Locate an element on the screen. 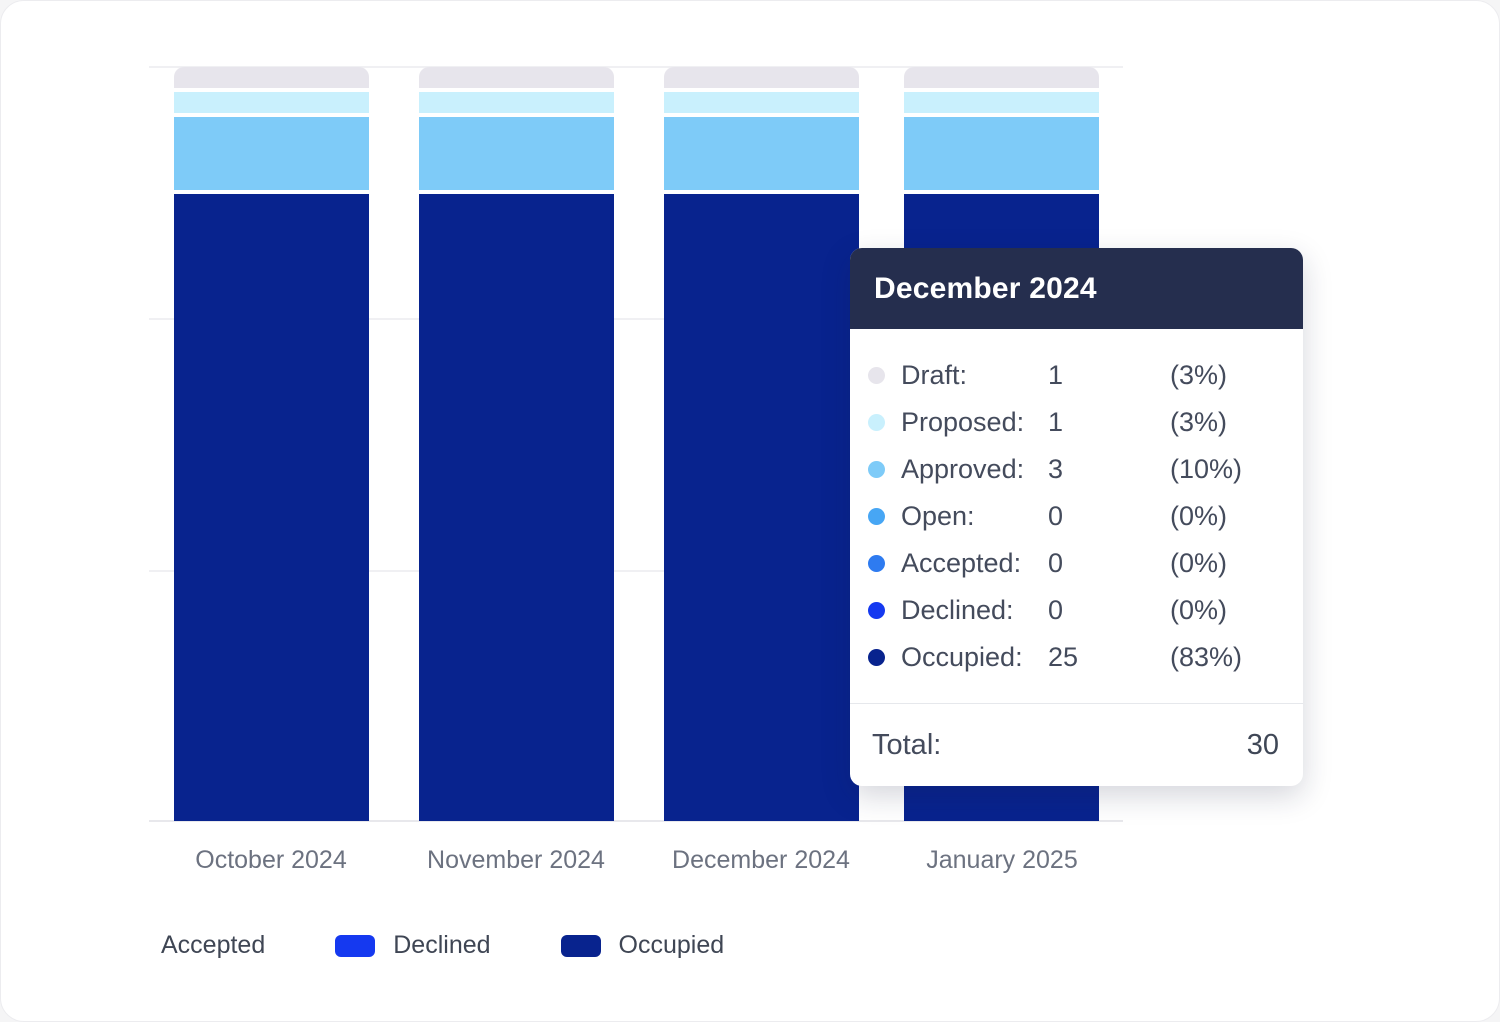 This screenshot has height=1022, width=1500. tooltip-row-label: Approved: is located at coordinates (963, 469).